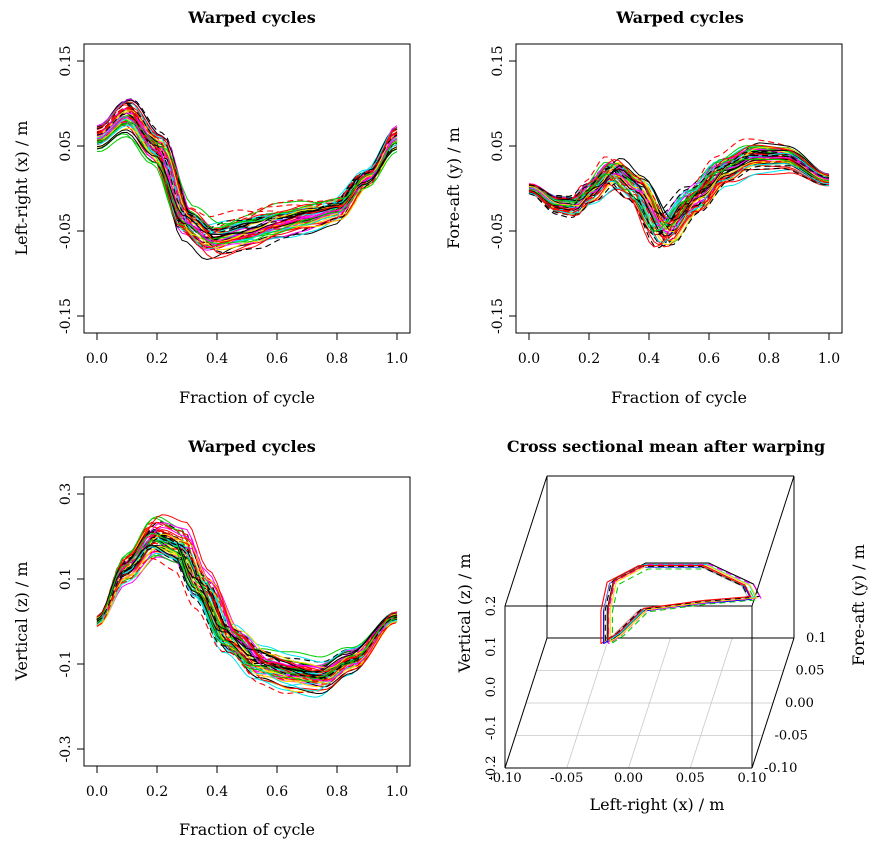 The image size is (869, 842). What do you see at coordinates (498, 316) in the screenshot?
I see `y-tick-label: -0.15` at bounding box center [498, 316].